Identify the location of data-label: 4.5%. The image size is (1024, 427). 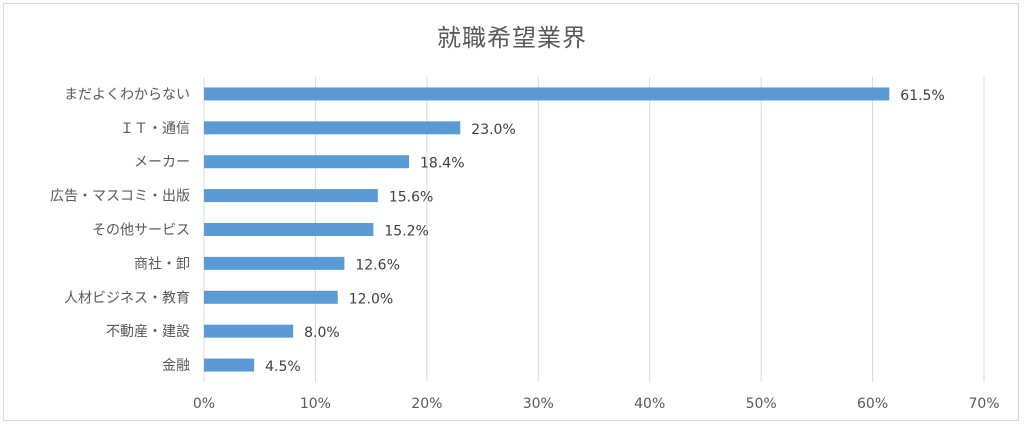
(283, 367).